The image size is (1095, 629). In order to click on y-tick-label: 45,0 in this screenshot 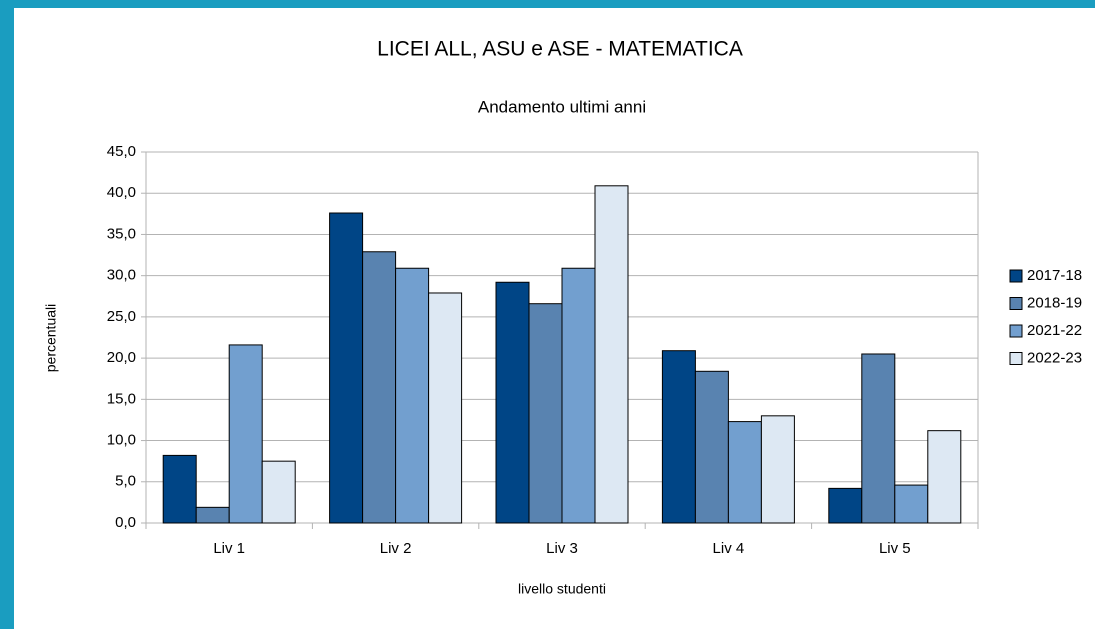, I will do `click(121, 151)`.